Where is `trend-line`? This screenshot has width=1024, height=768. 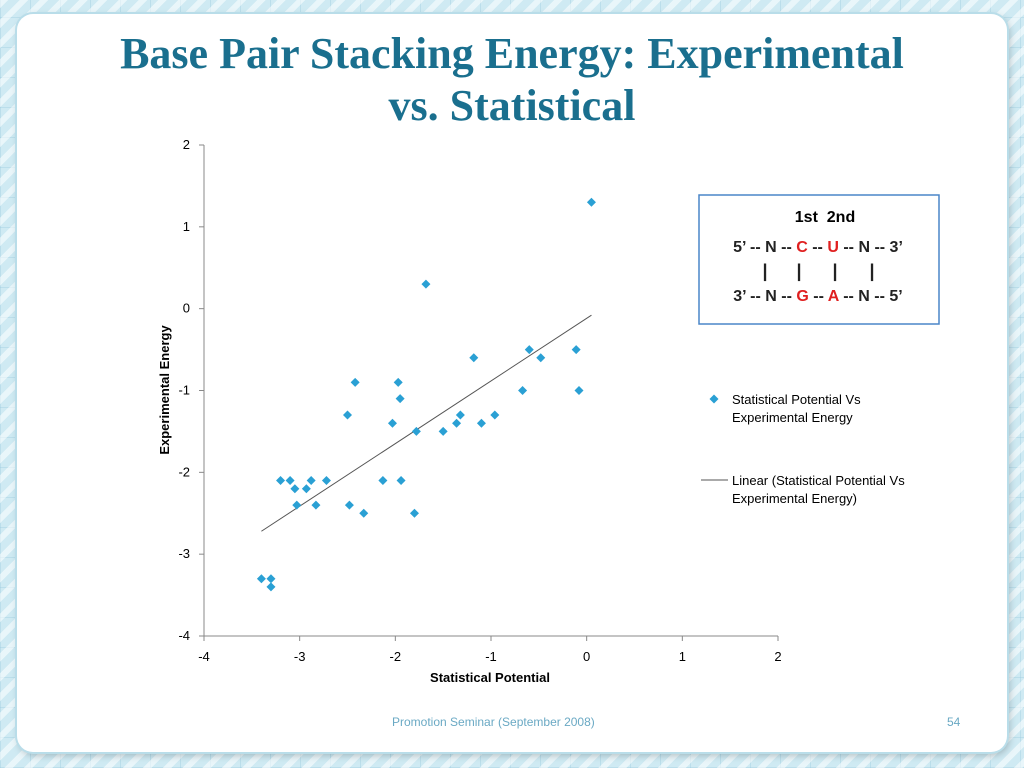 trend-line is located at coordinates (426, 423).